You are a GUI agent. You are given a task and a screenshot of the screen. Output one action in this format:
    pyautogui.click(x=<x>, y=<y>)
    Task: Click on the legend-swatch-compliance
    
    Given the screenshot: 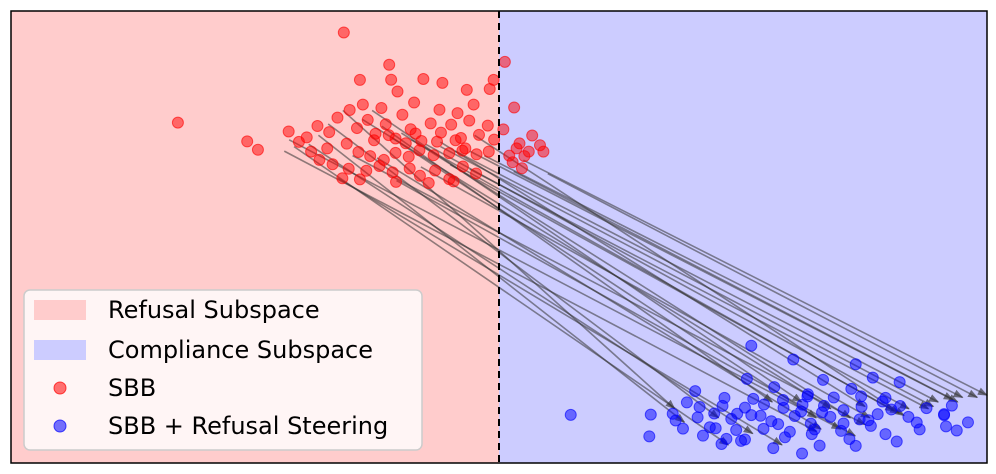 What is the action you would take?
    pyautogui.click(x=60, y=350)
    